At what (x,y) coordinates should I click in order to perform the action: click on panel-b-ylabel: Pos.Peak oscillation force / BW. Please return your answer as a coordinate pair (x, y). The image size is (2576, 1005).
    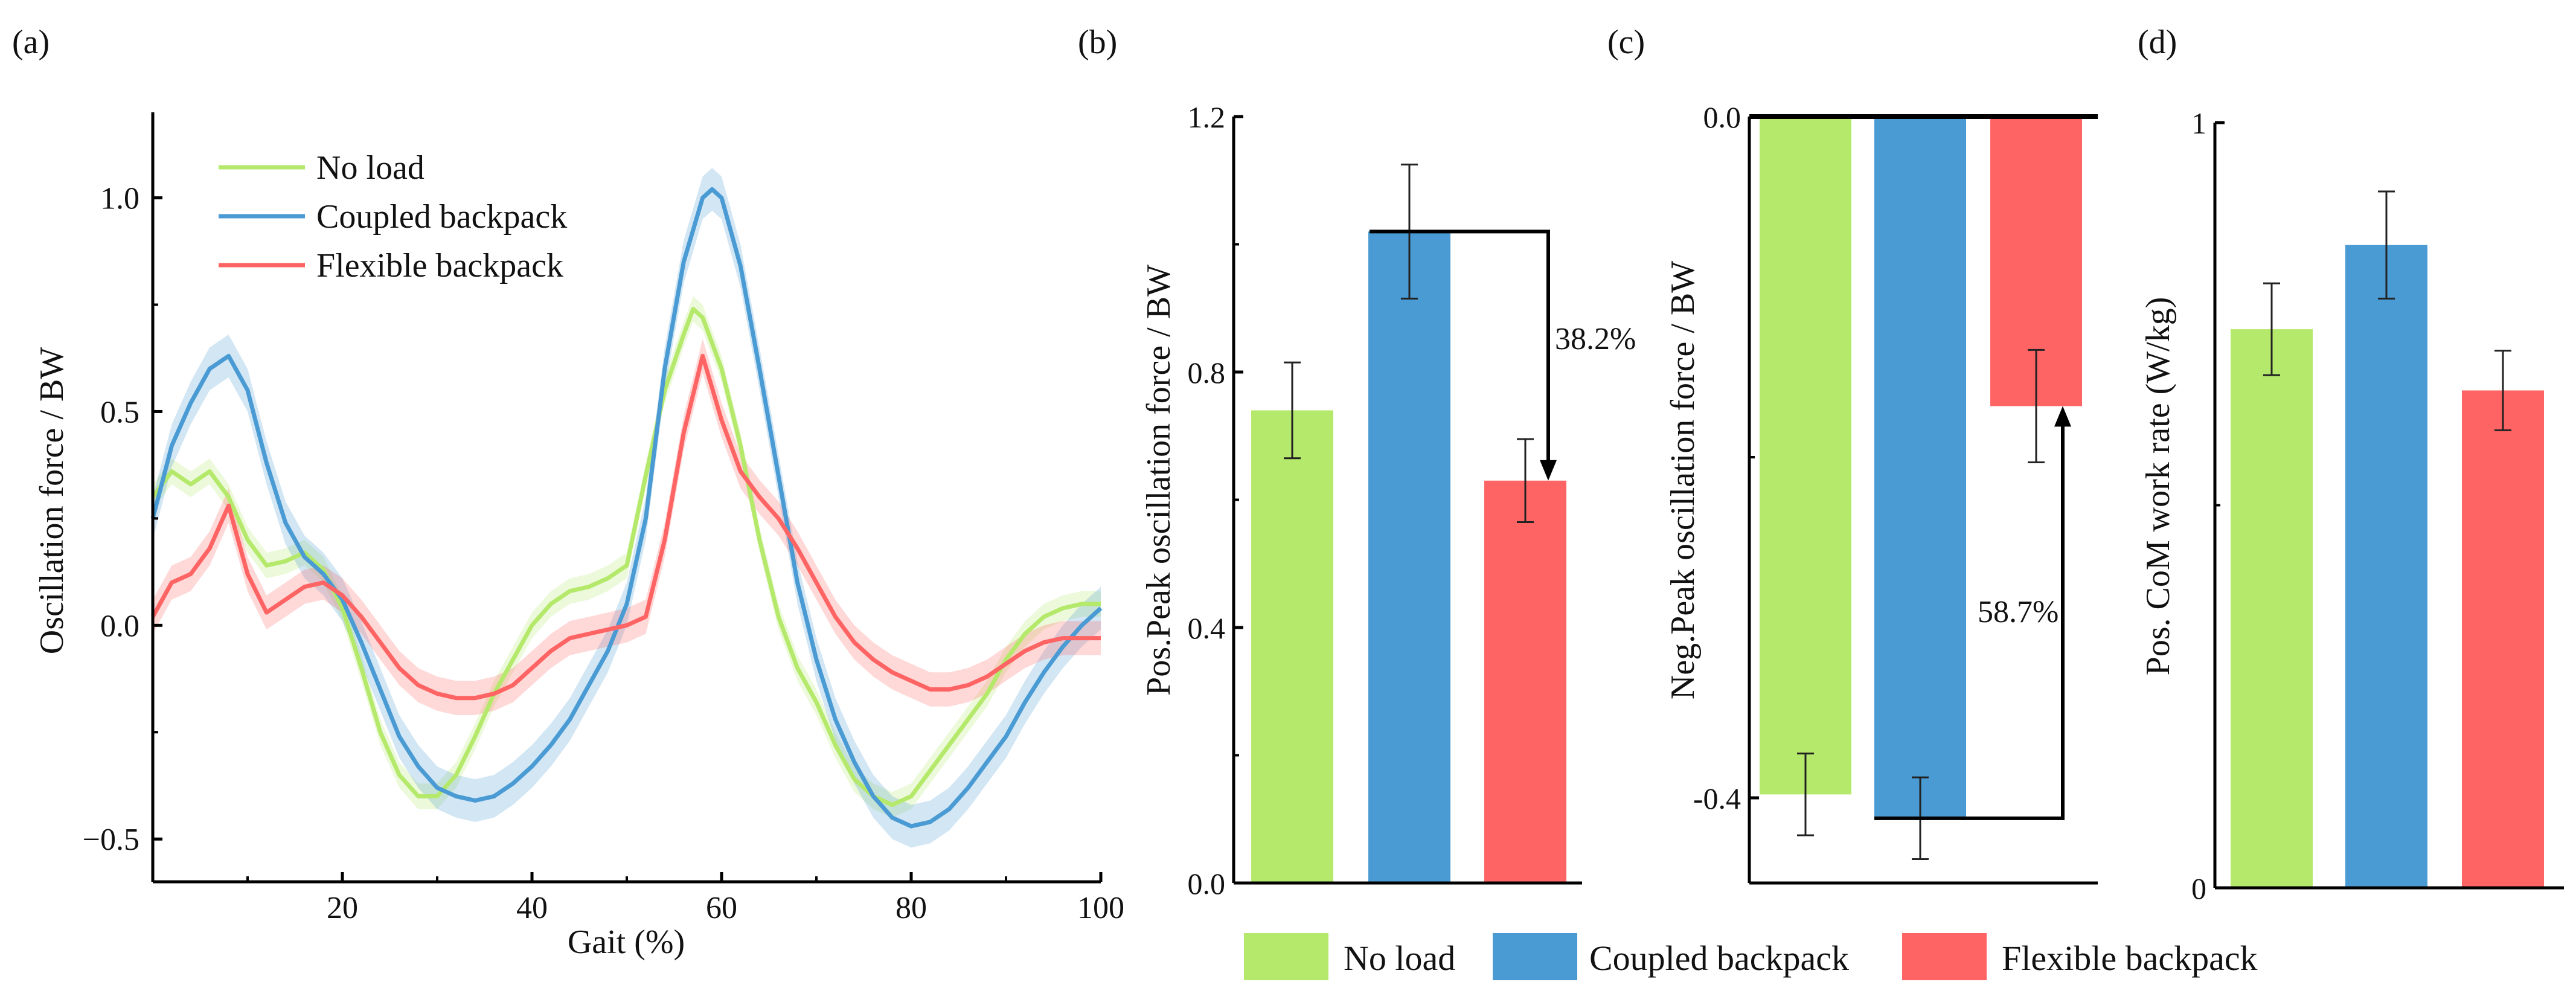
    Looking at the image, I should click on (1158, 480).